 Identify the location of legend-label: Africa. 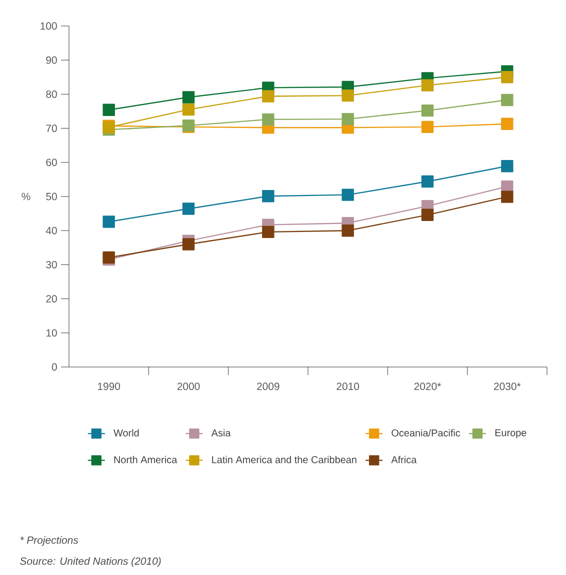
(404, 460).